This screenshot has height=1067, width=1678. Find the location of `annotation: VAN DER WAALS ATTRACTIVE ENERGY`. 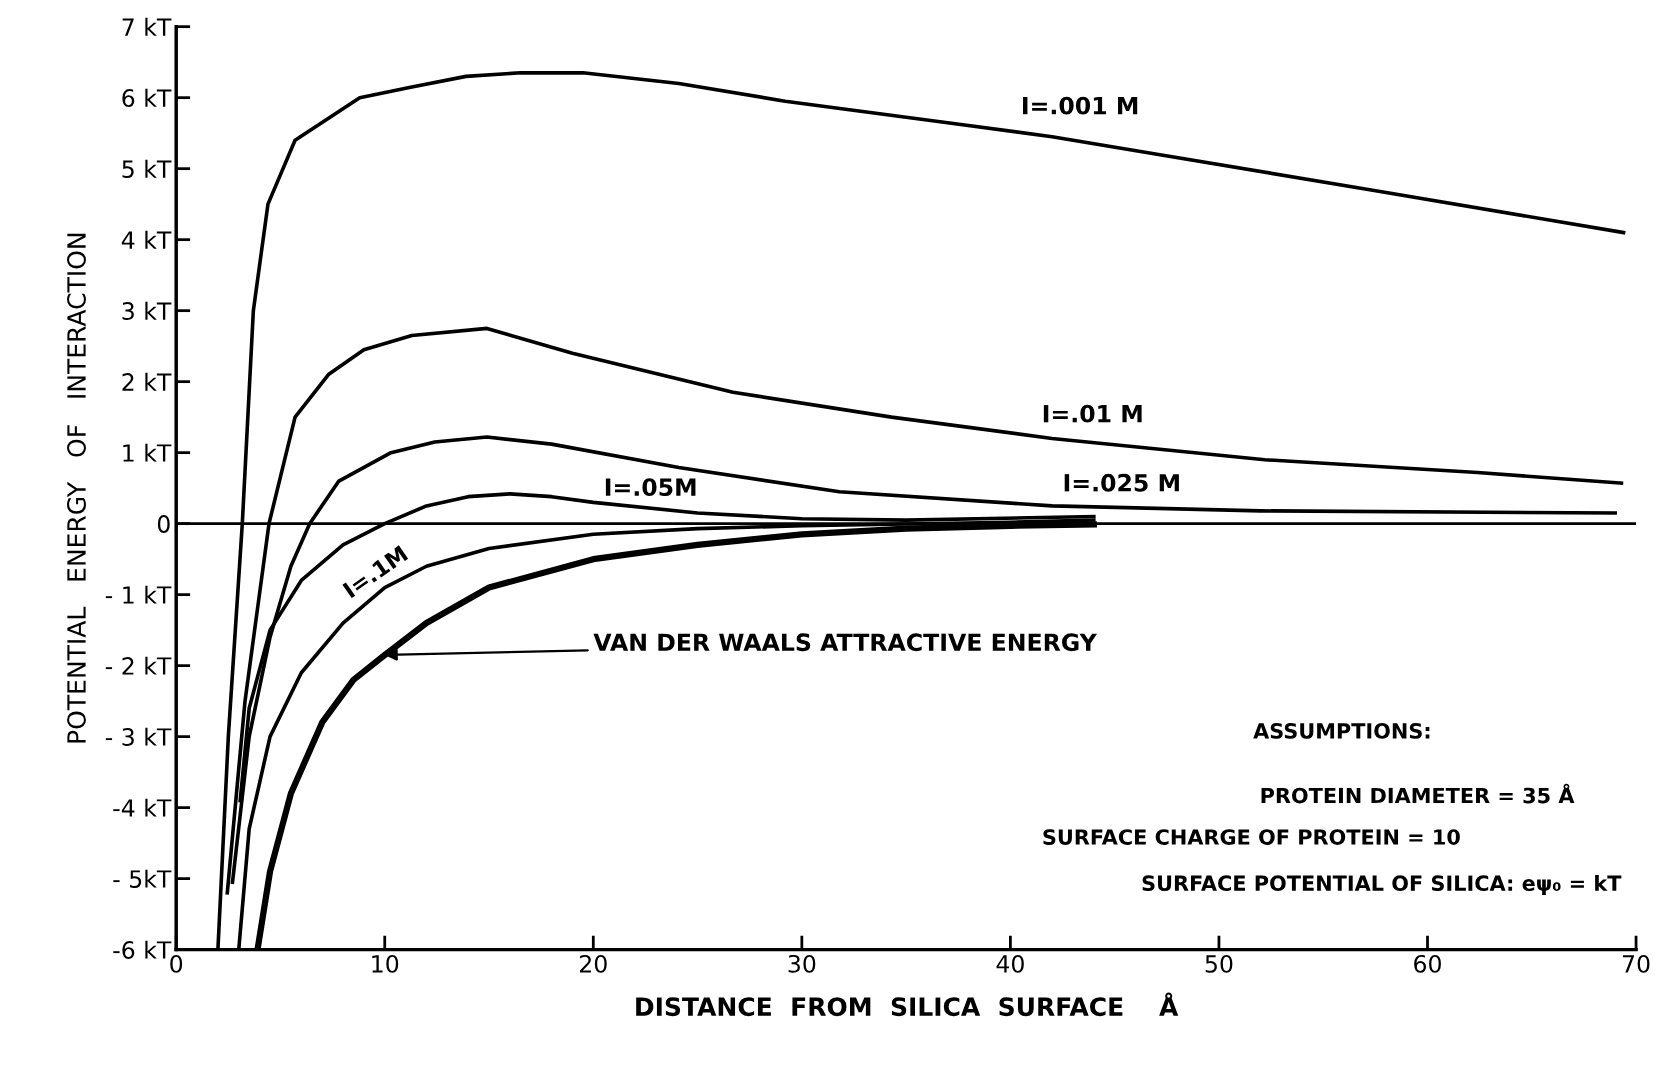

annotation: VAN DER WAALS ATTRACTIVE ENERGY is located at coordinates (845, 642).